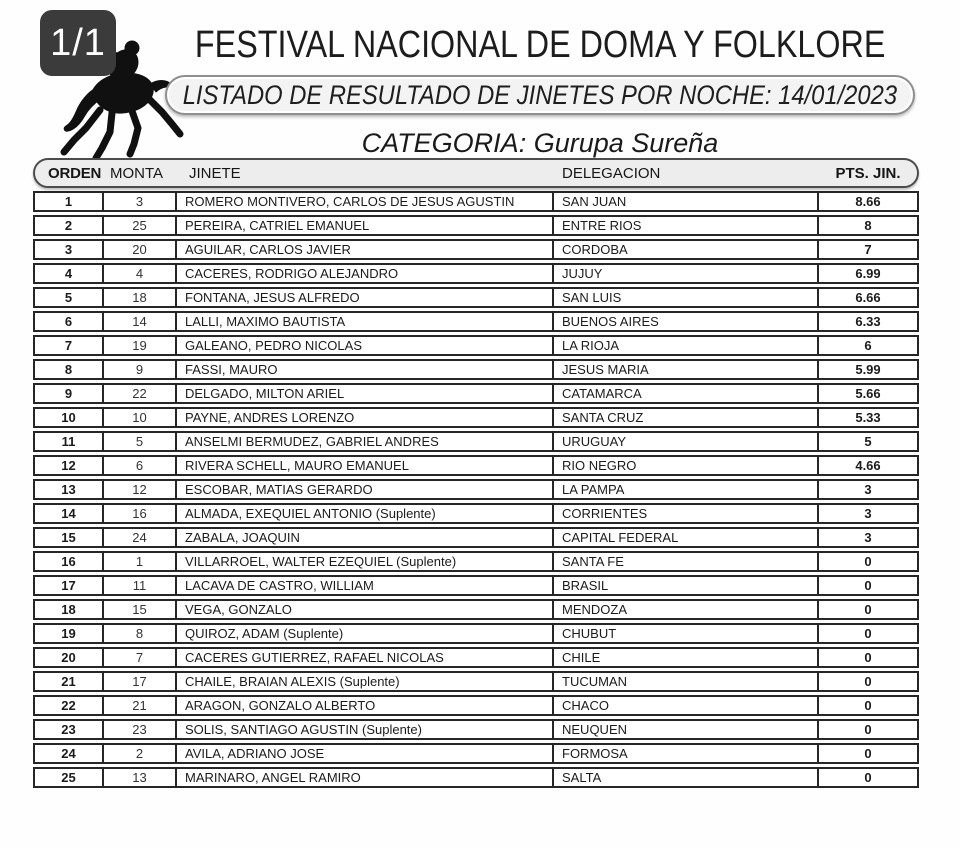 The height and width of the screenshot is (848, 960). I want to click on cell-jinete: FASSI, MAURO, so click(365, 369).